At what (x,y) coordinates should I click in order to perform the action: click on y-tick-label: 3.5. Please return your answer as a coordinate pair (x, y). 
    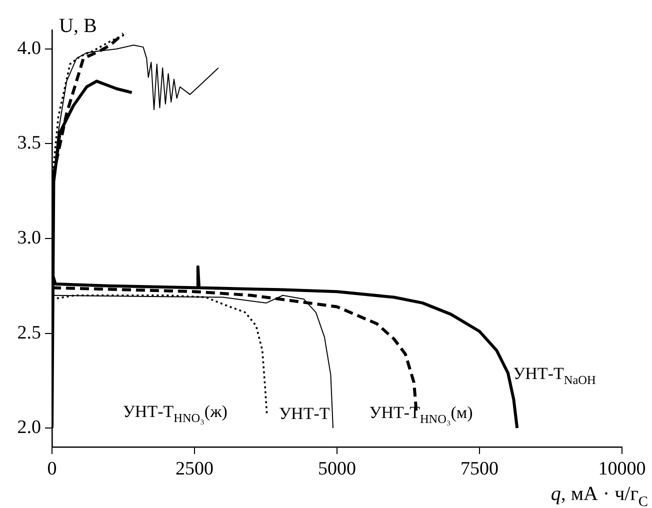
    Looking at the image, I should click on (29, 143).